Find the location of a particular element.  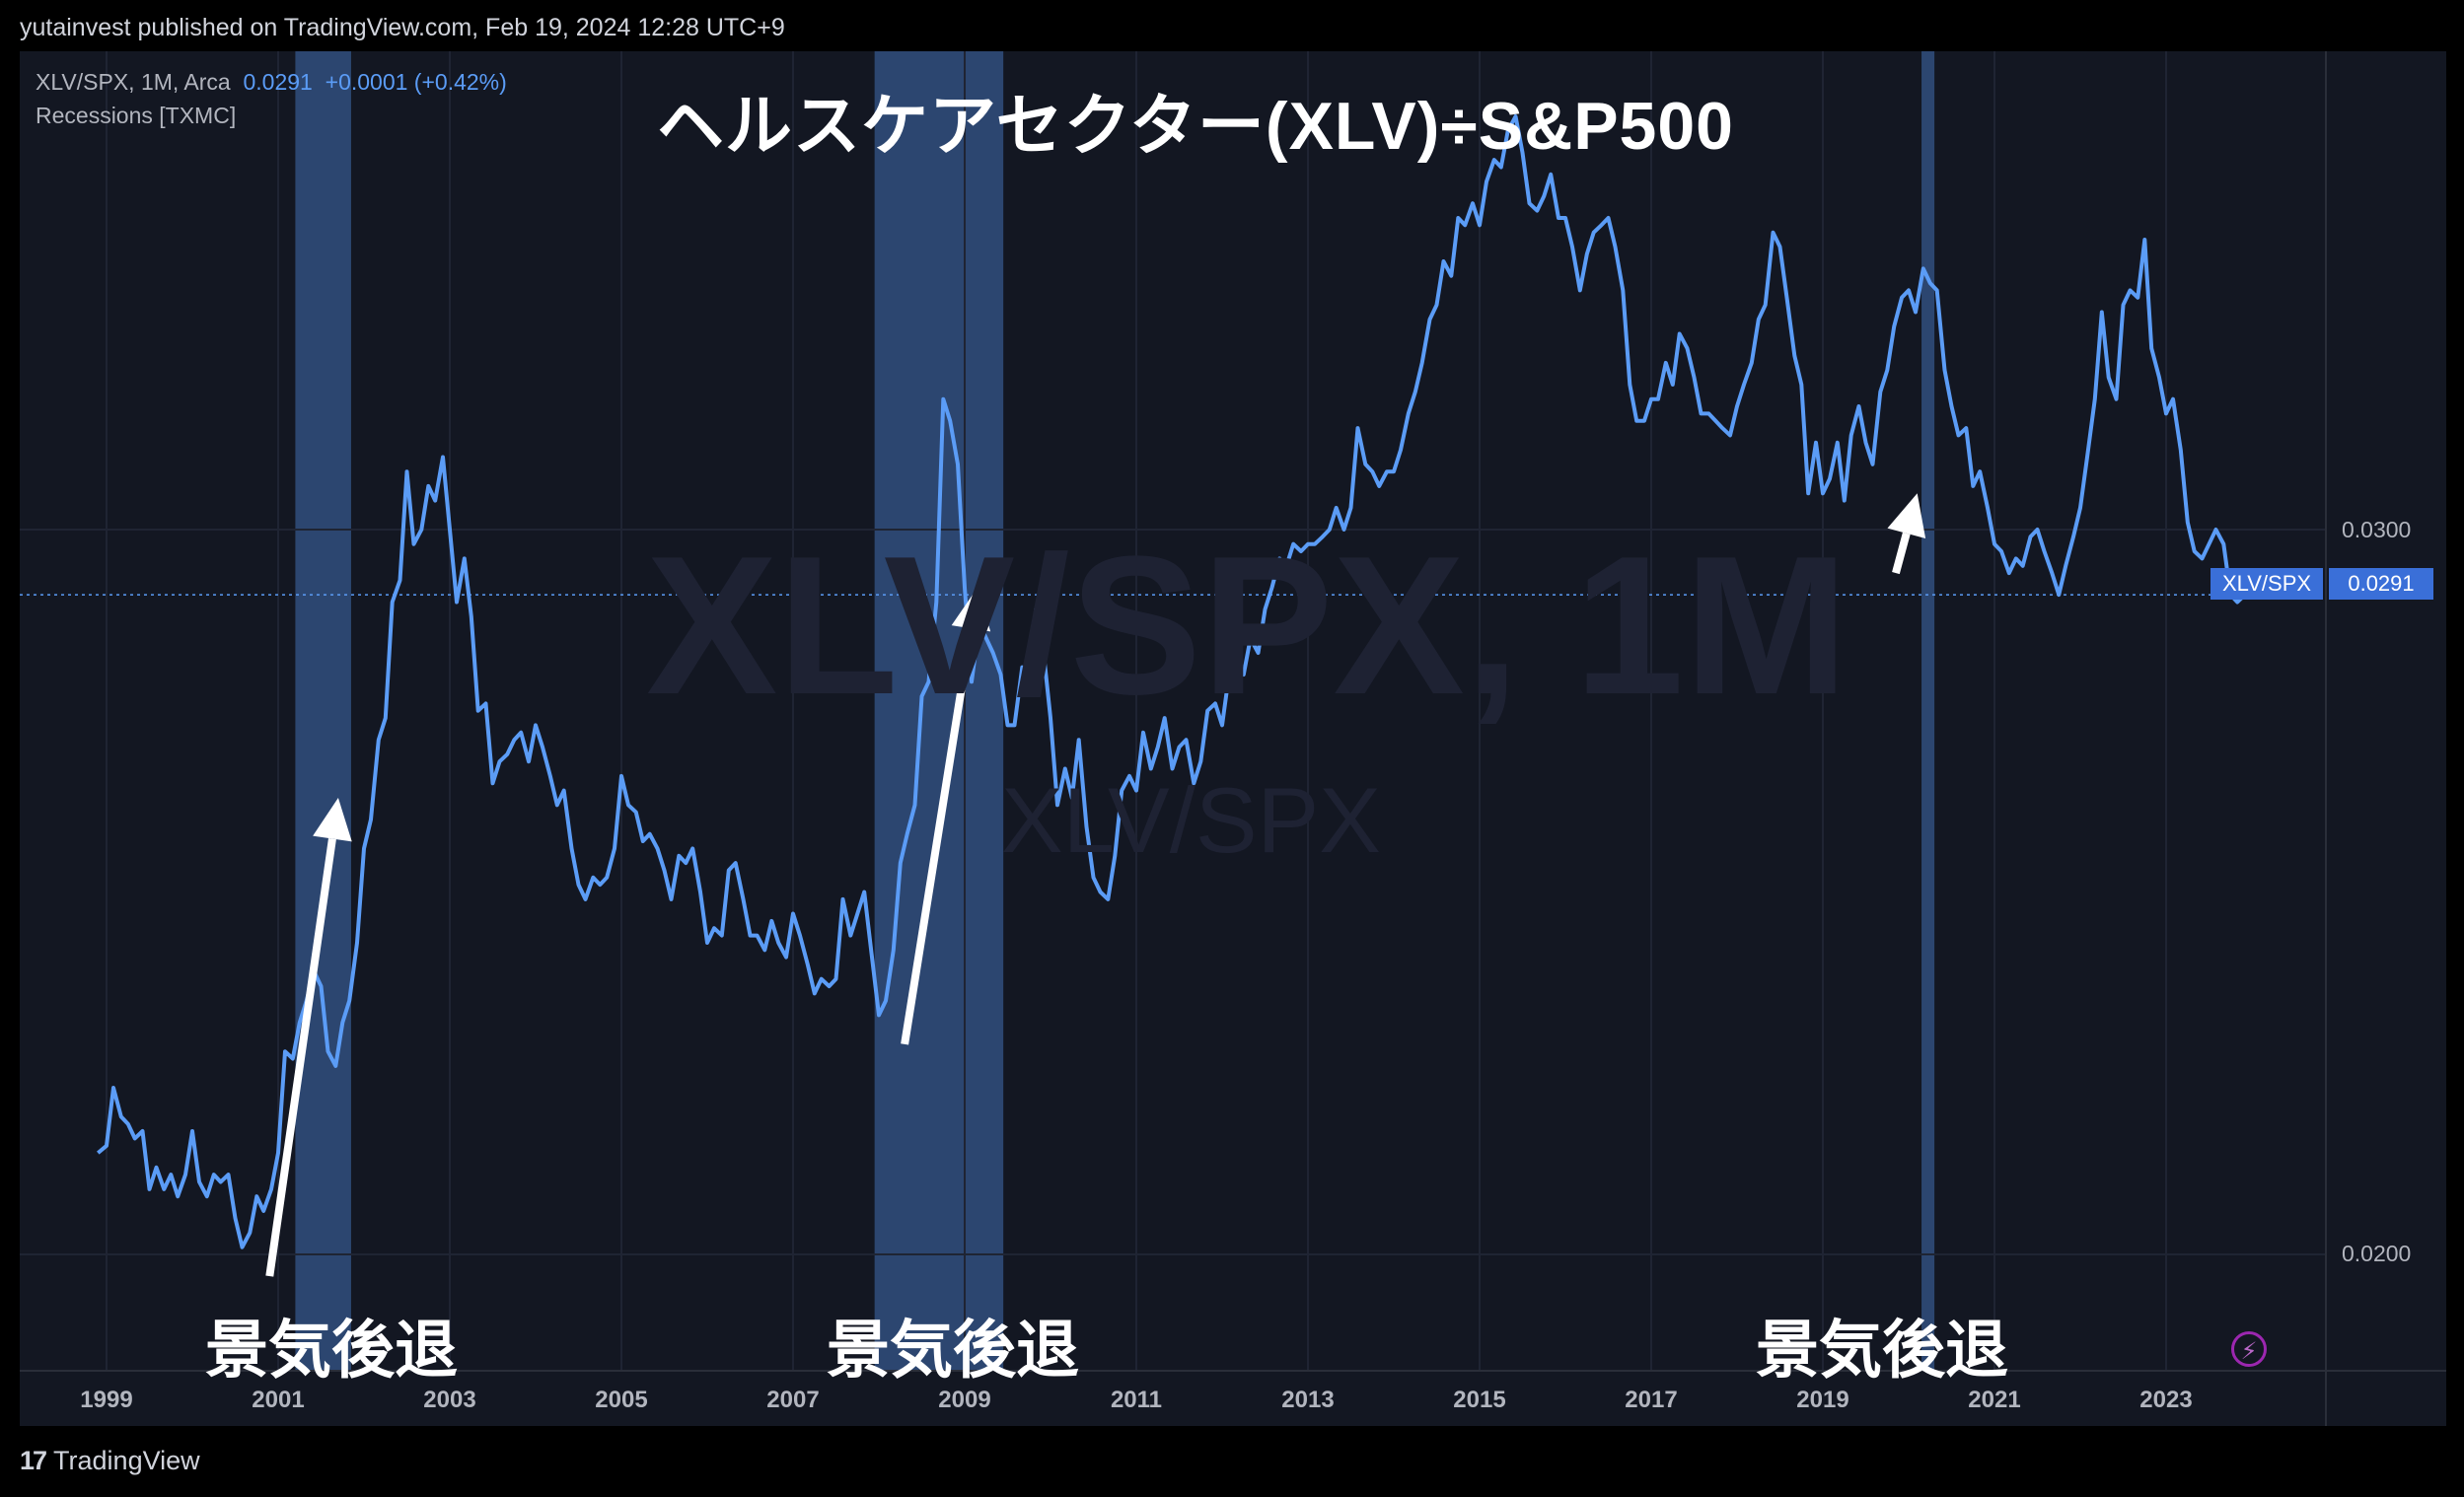

annotation-recession-2001: 景気後退 is located at coordinates (331, 1350).